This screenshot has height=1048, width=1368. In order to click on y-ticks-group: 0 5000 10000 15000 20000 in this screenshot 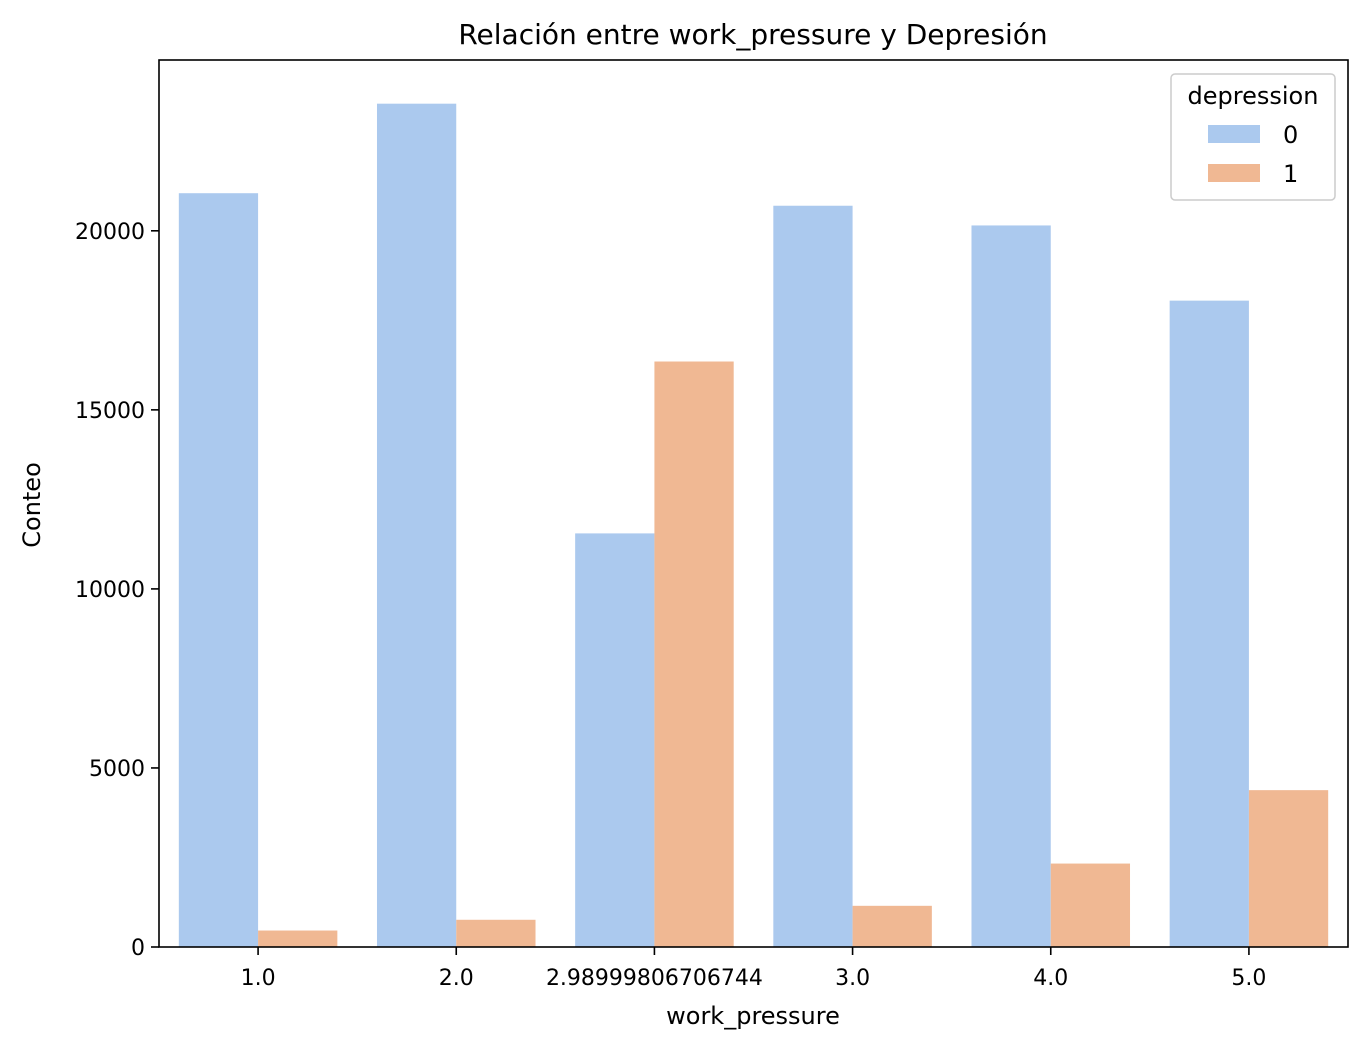, I will do `click(117, 590)`.